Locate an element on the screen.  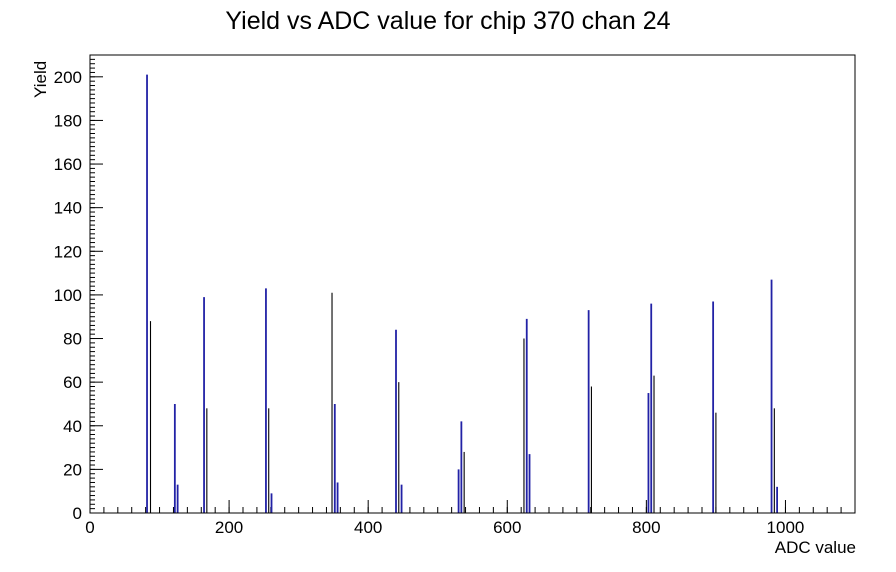
y-tick-label: 80 is located at coordinates (72, 339).